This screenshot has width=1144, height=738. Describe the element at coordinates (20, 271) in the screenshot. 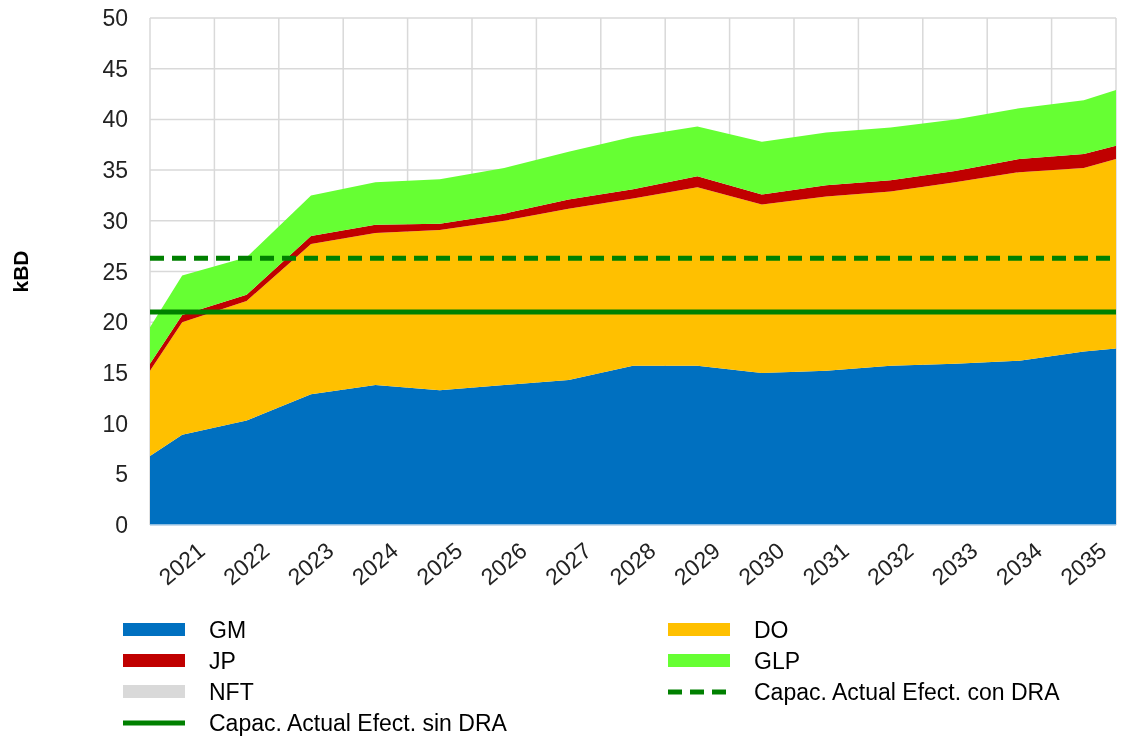

I see `y-axis-title: kBD` at that location.